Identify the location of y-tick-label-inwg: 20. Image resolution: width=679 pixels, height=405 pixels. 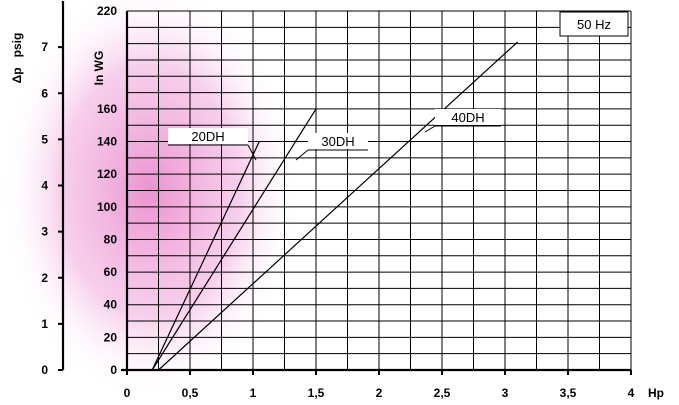
(111, 337).